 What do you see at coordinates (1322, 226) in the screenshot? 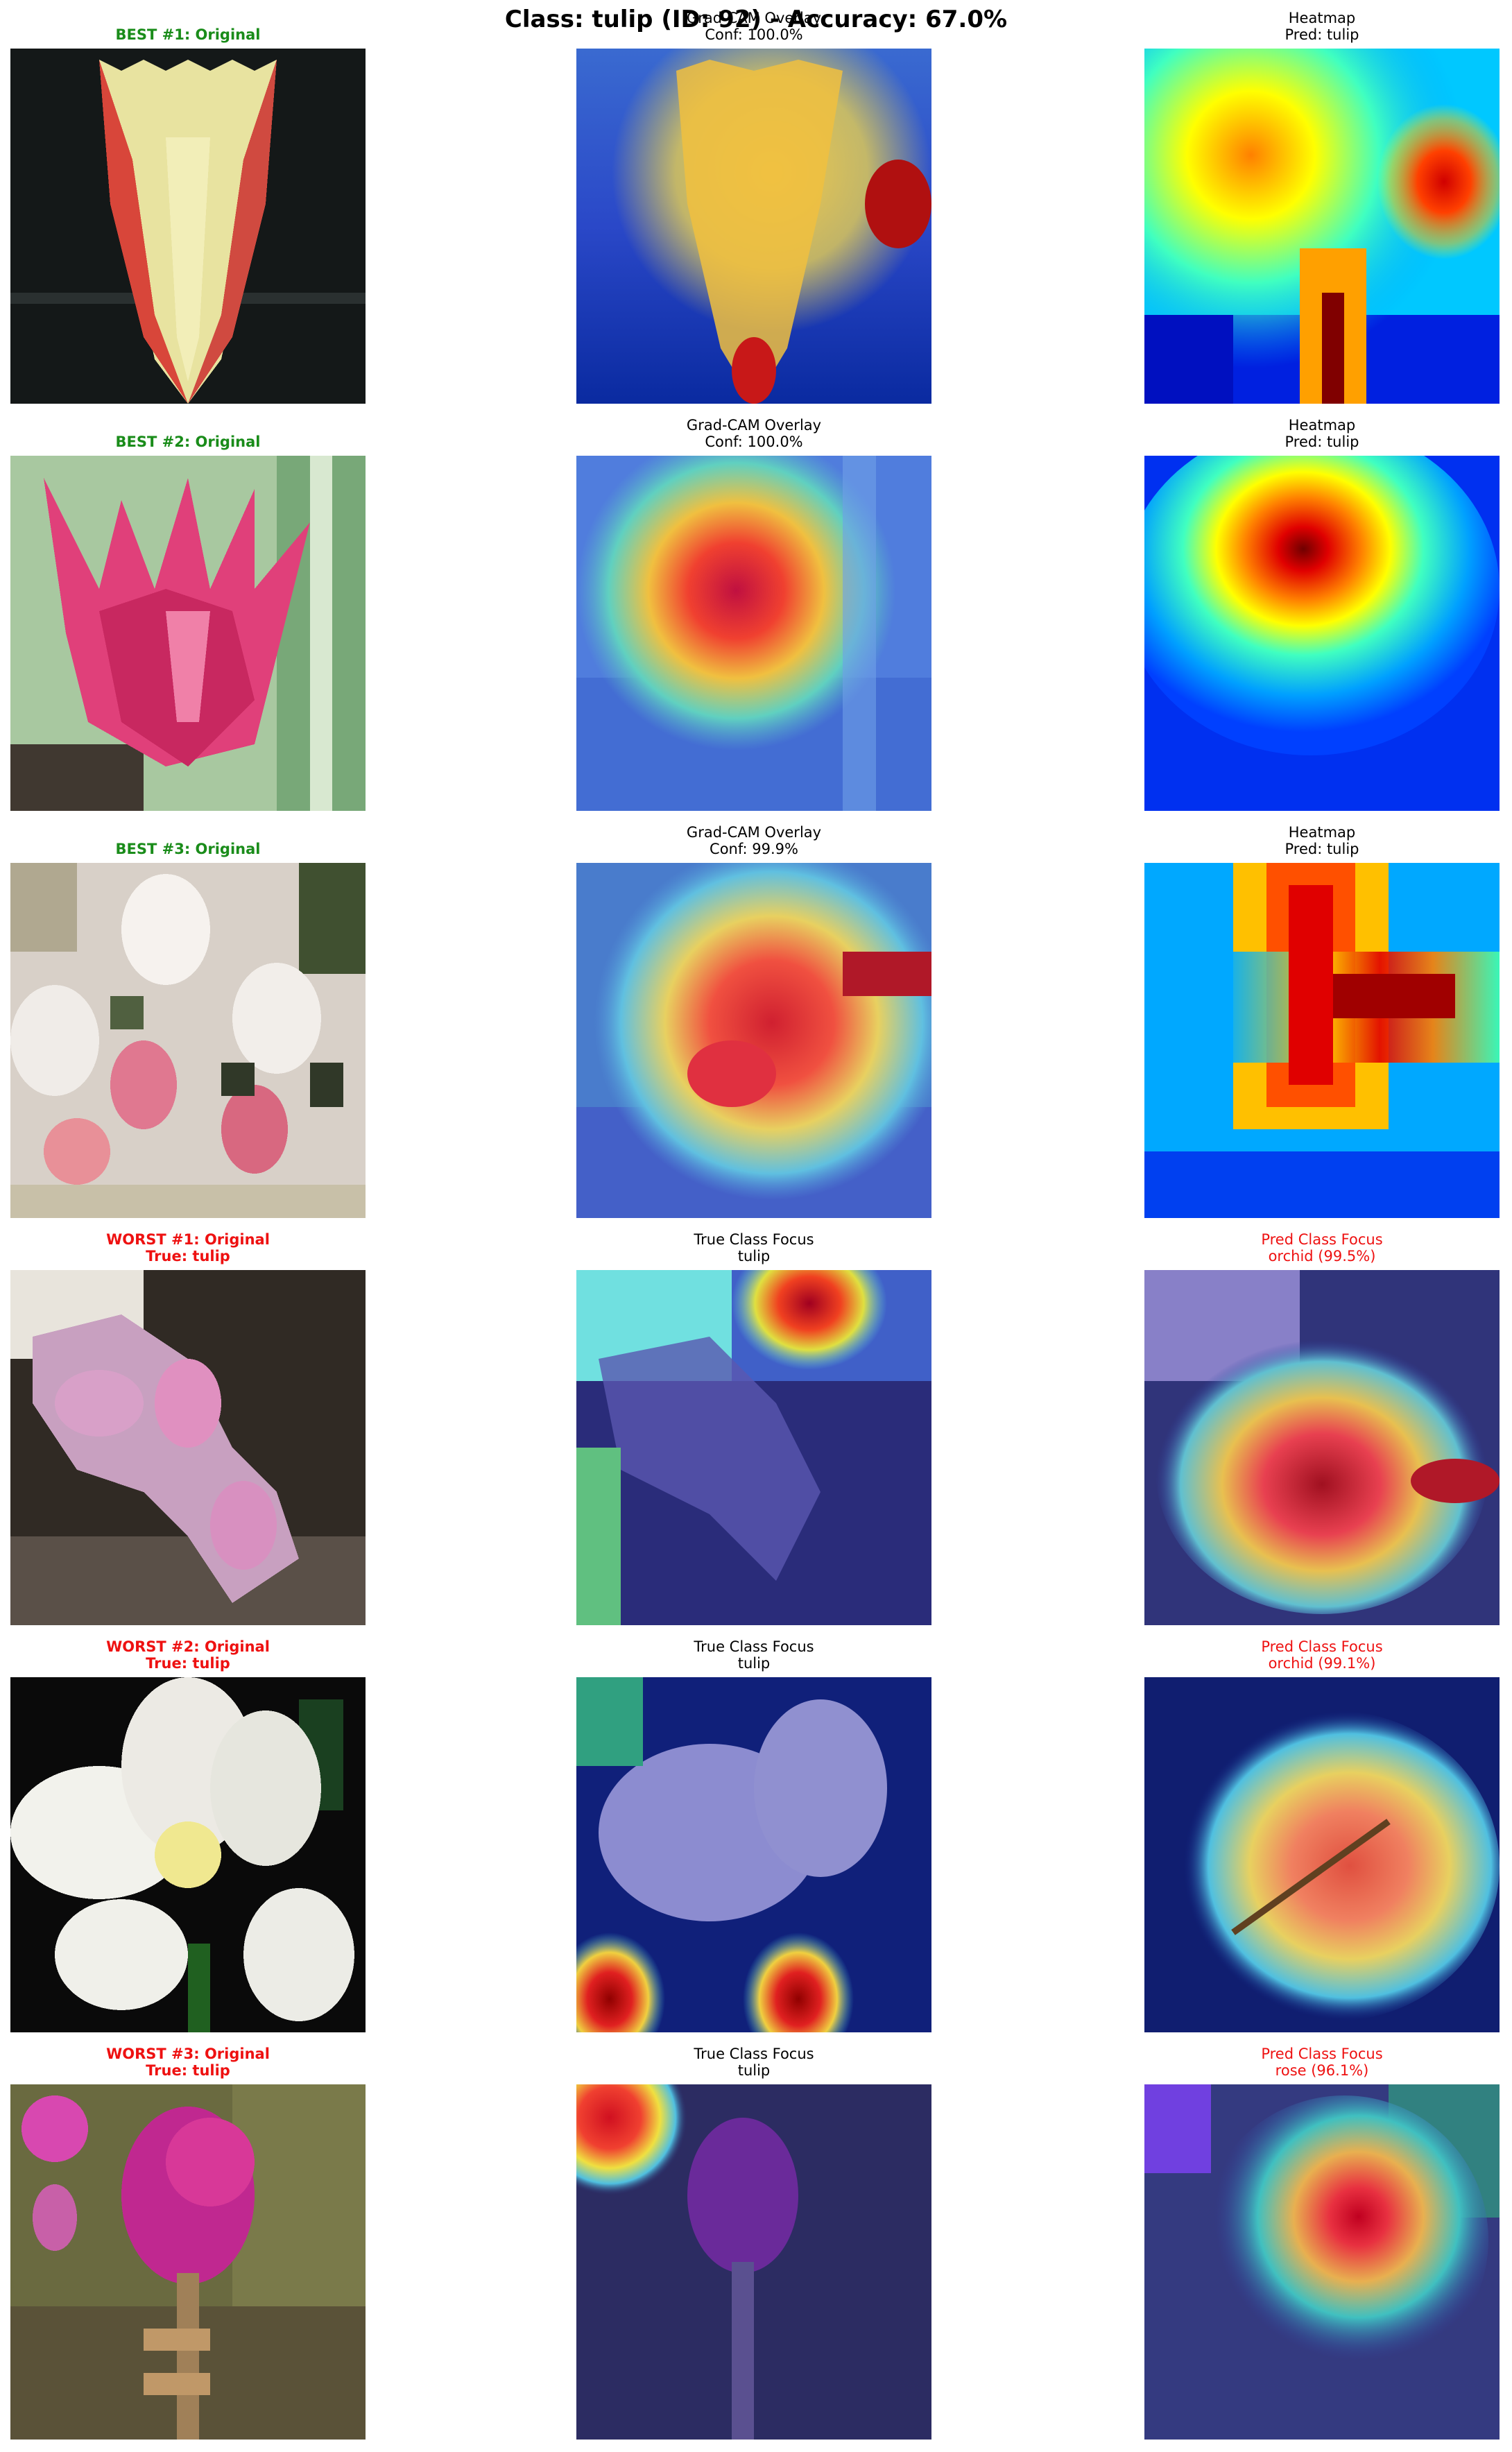
I see `row-1-heatmap-image` at bounding box center [1322, 226].